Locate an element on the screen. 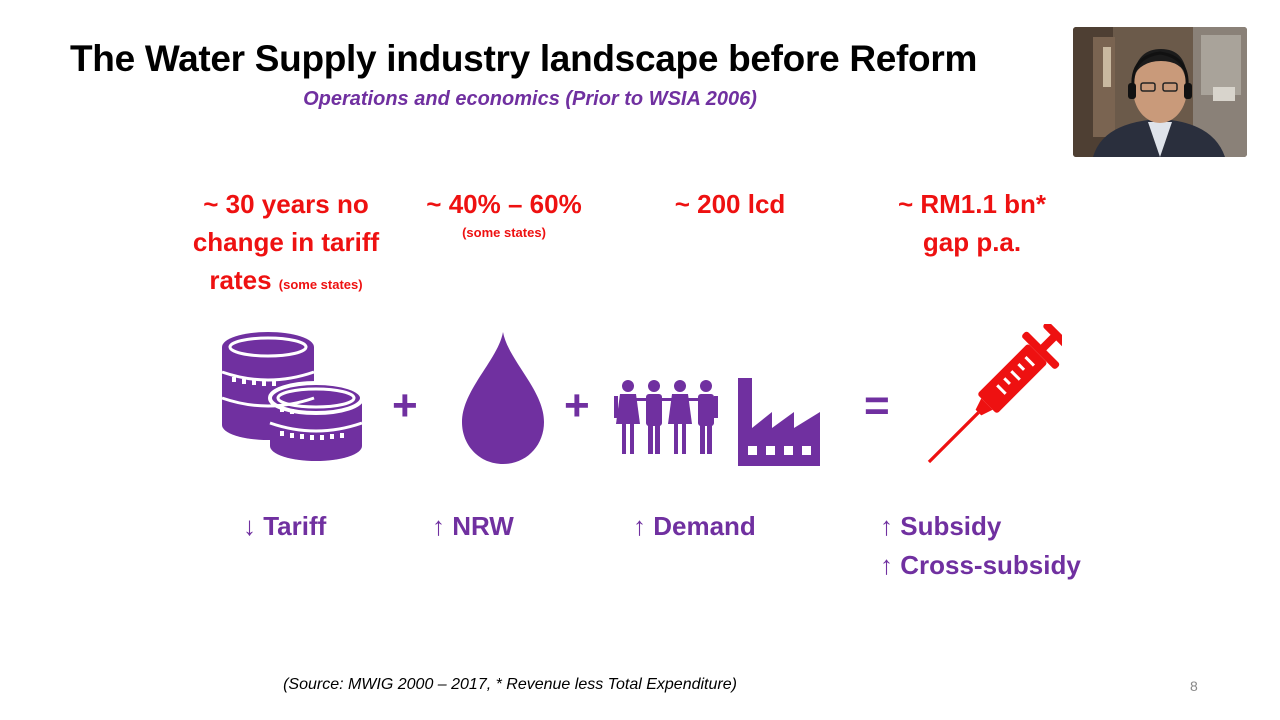 The image size is (1280, 720). stat-demand-value: ~ 200 lcd is located at coordinates (730, 204).